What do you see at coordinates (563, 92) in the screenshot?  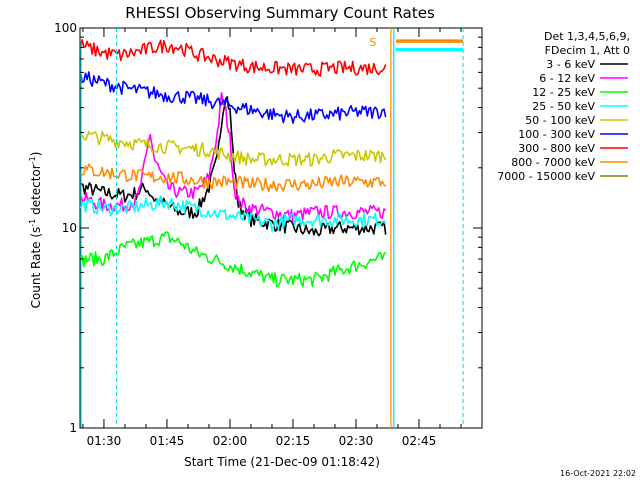 I see `legend-entry-2: 12 - 25 keV` at bounding box center [563, 92].